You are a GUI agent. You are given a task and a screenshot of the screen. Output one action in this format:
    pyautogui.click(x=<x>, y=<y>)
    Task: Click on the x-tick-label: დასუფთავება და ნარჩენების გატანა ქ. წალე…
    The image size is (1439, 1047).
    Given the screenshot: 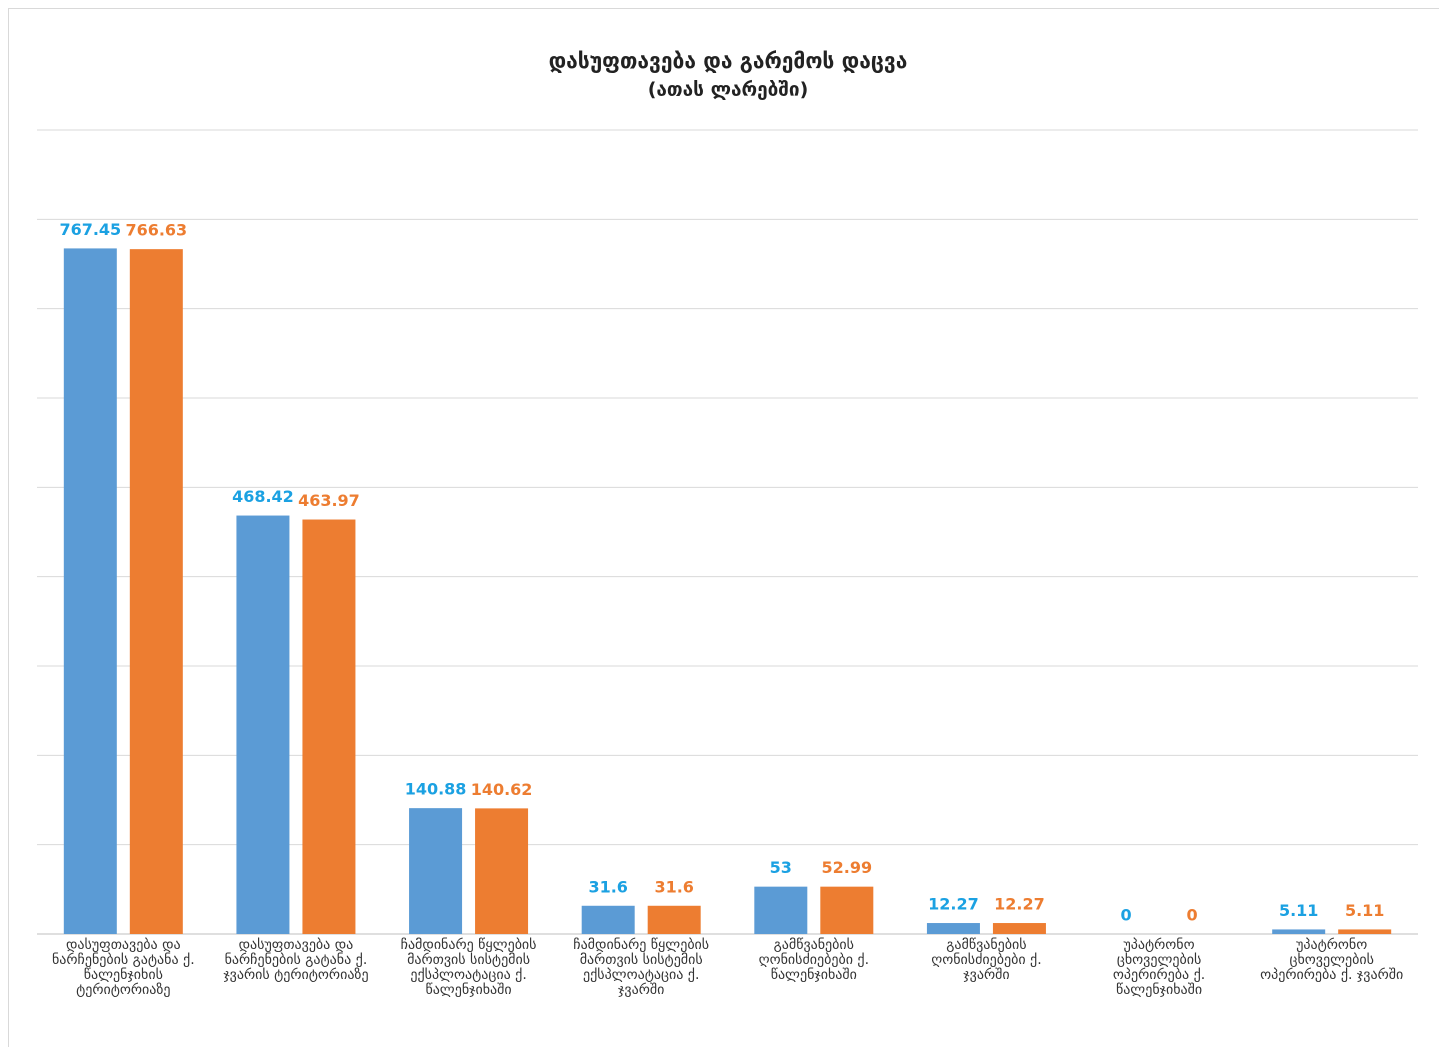 What is the action you would take?
    pyautogui.click(x=123, y=967)
    